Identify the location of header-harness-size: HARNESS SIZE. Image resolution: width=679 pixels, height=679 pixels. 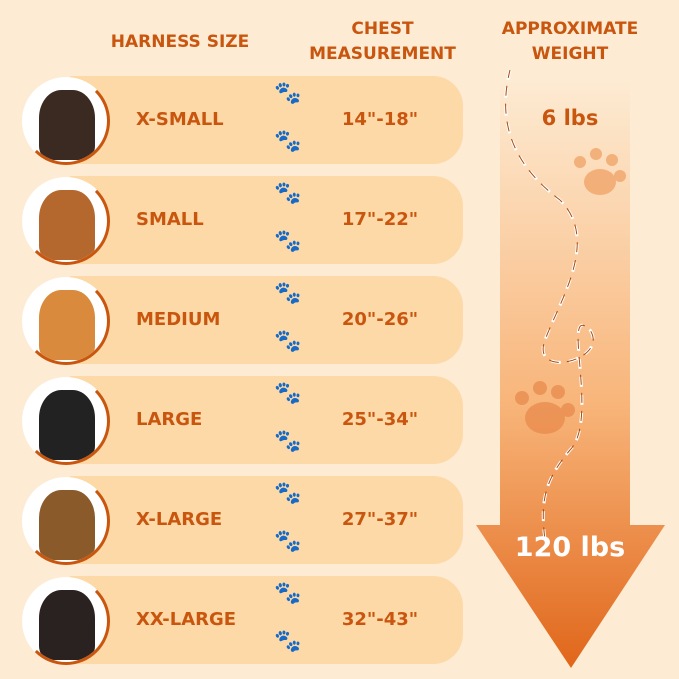
(180, 42).